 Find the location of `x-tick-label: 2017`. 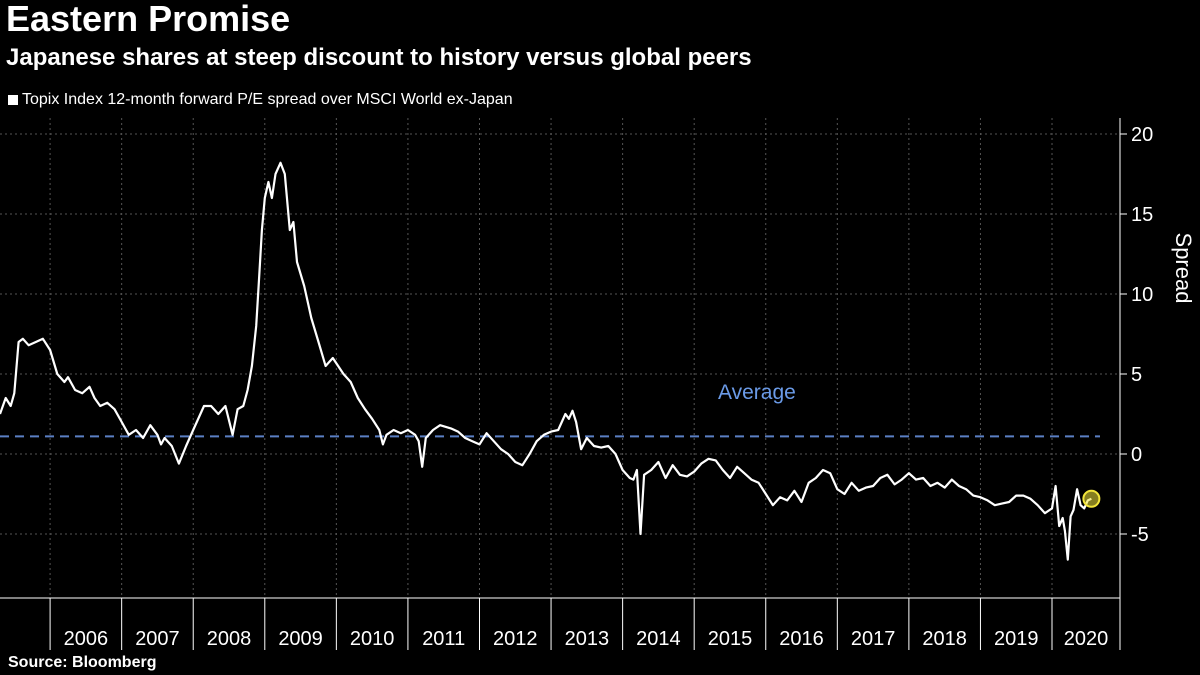

x-tick-label: 2017 is located at coordinates (873, 639).